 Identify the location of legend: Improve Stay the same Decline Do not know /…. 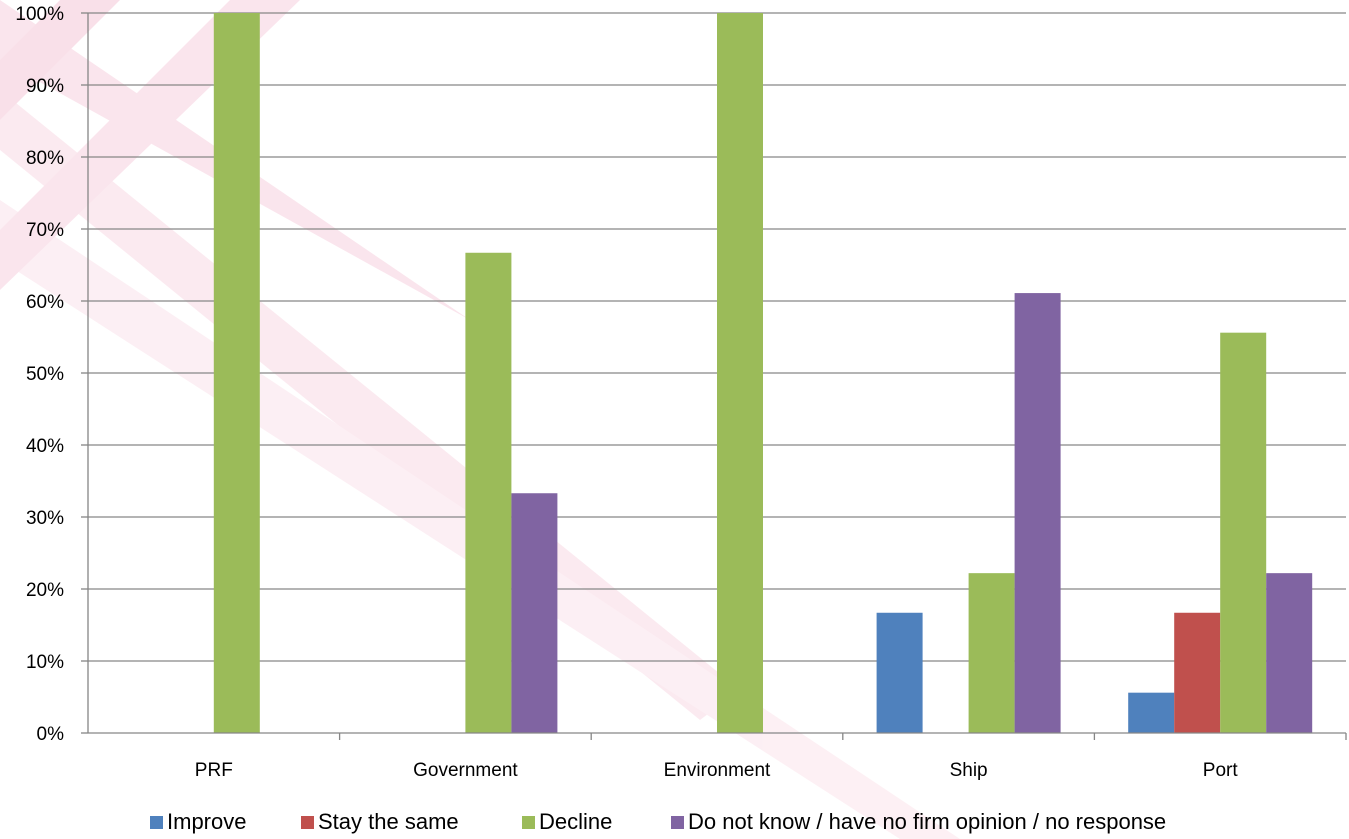
(658, 821).